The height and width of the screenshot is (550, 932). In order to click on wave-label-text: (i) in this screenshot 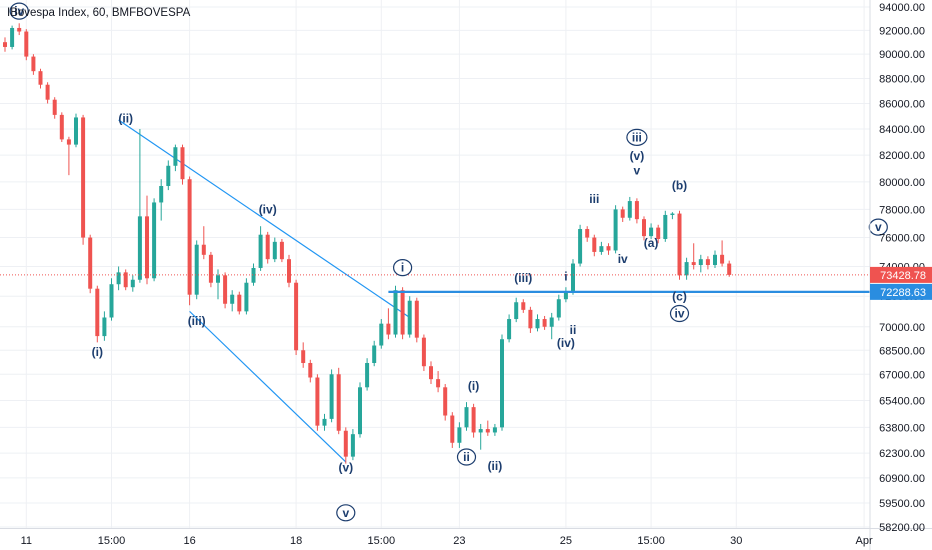, I will do `click(97, 352)`.